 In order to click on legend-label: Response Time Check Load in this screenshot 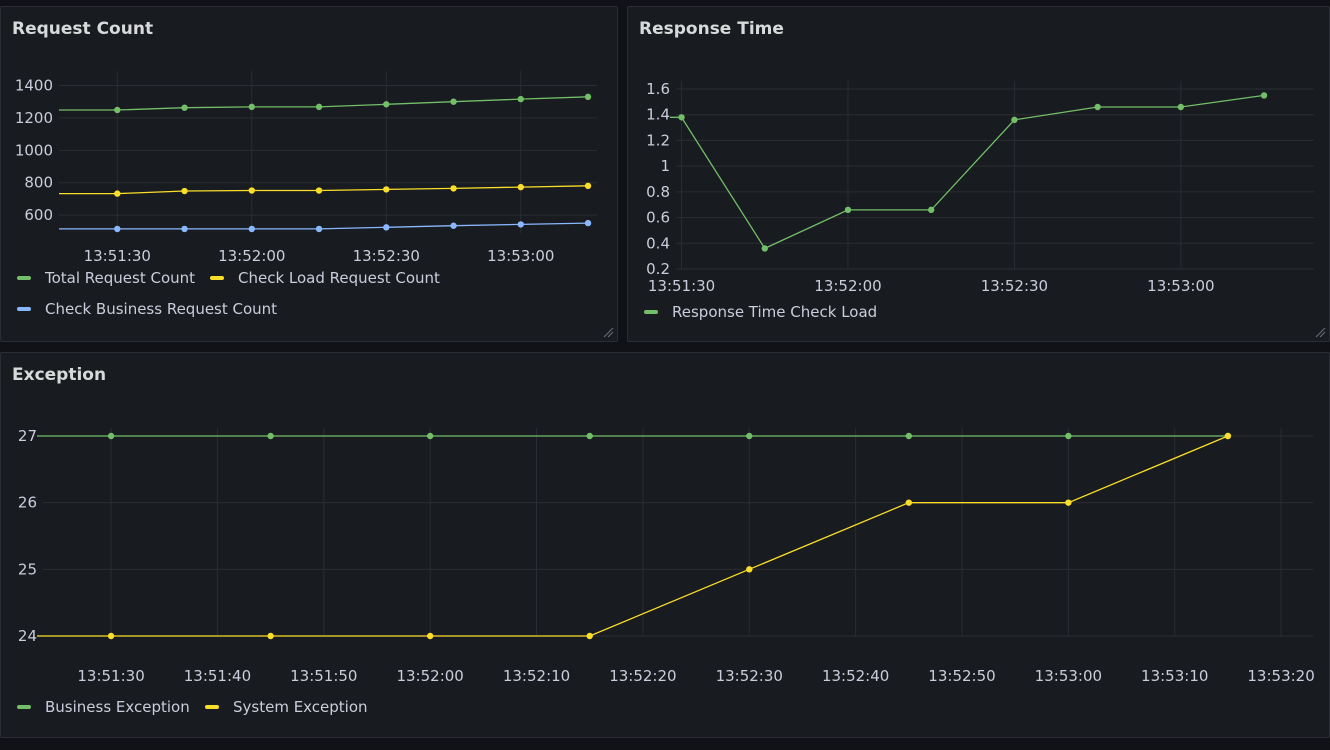, I will do `click(775, 312)`.